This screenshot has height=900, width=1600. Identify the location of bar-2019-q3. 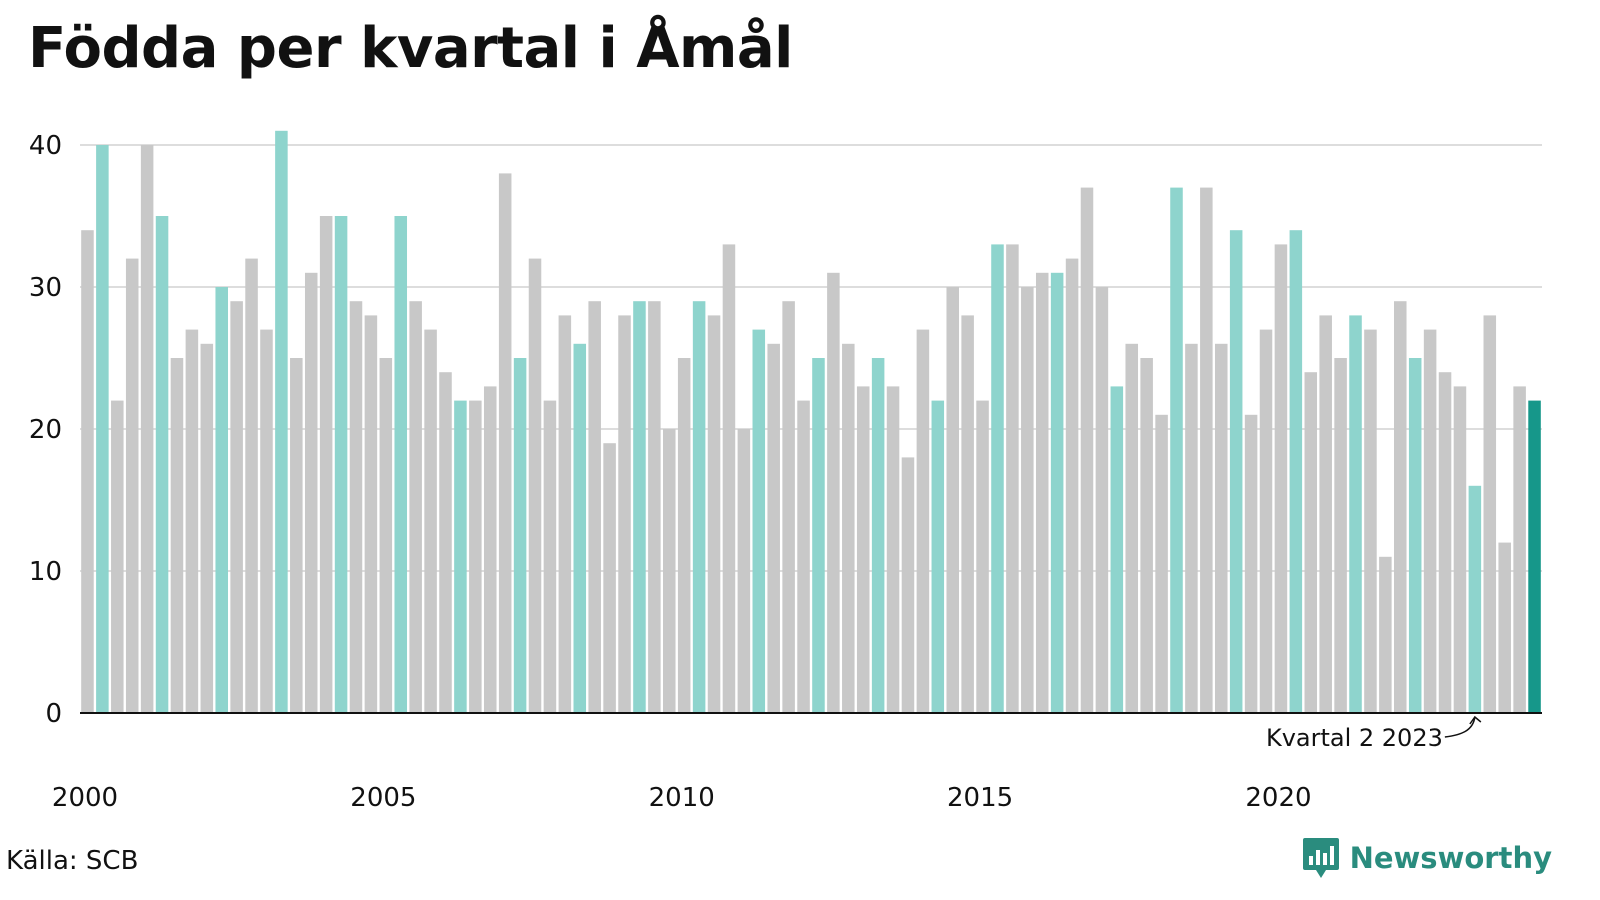
(1251, 563).